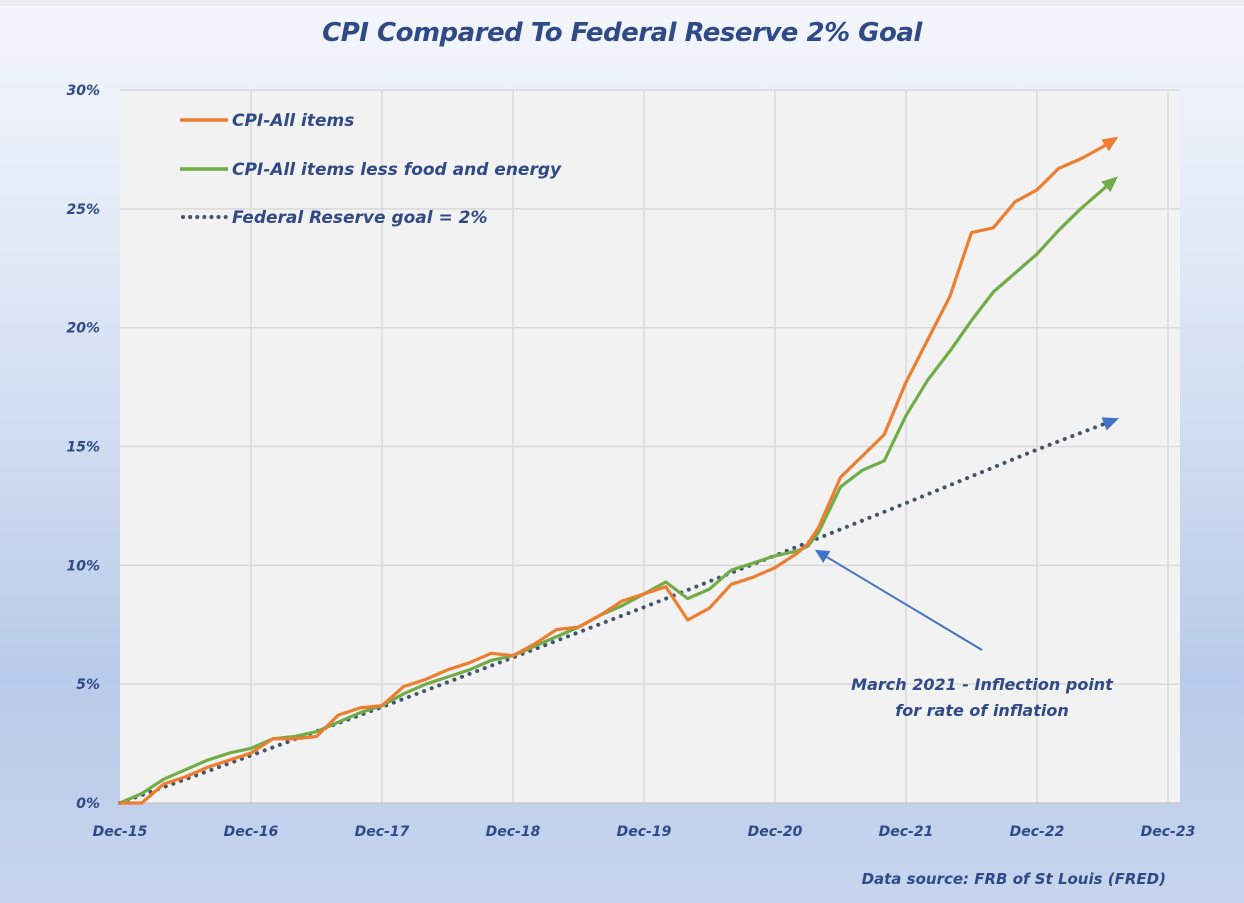 The height and width of the screenshot is (903, 1244). Describe the element at coordinates (981, 710) in the screenshot. I see `annotation-text-line-2: for rate of inflation` at that location.